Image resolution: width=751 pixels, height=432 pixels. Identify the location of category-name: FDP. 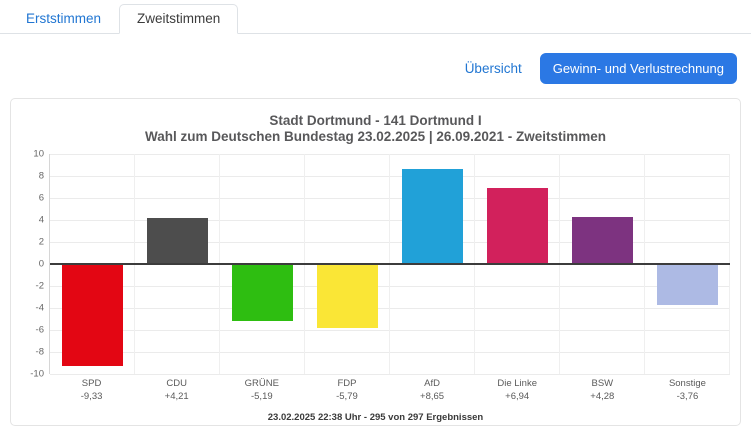
(347, 383).